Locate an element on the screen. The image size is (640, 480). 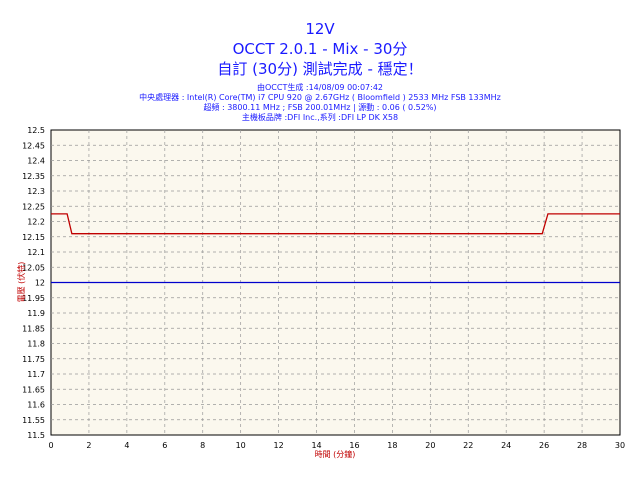
motherboard-info: 主機板品牌 :DFI Inc.,系列 :DFI LP DK X58 is located at coordinates (320, 117).